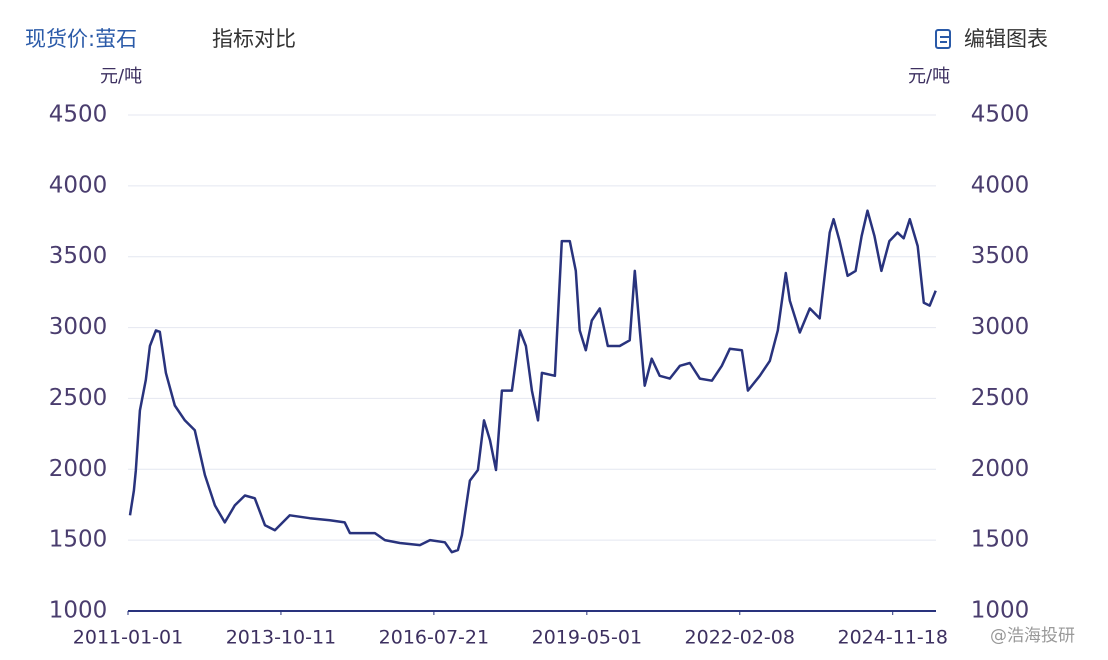 The width and height of the screenshot is (1108, 660). I want to click on x-tick-label: 2016-07-21, so click(434, 638).